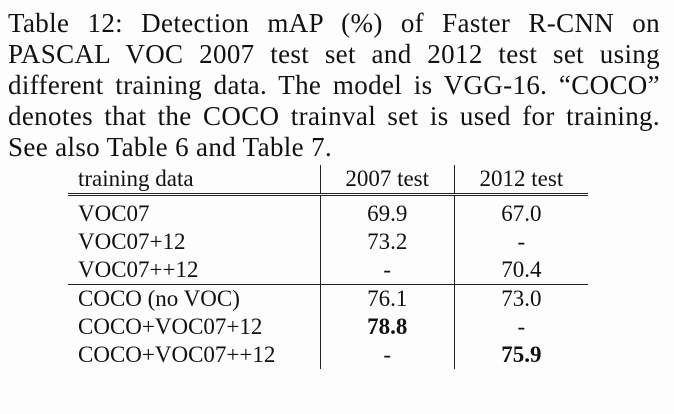 This screenshot has height=414, width=674. I want to click on table-row: COCO+VOC07+12 78.8 -, so click(328, 327).